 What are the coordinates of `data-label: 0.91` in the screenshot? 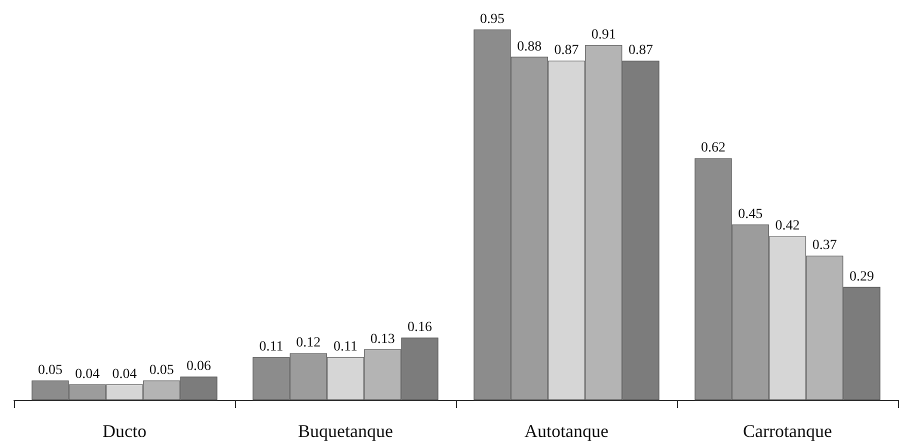 It's located at (603, 35).